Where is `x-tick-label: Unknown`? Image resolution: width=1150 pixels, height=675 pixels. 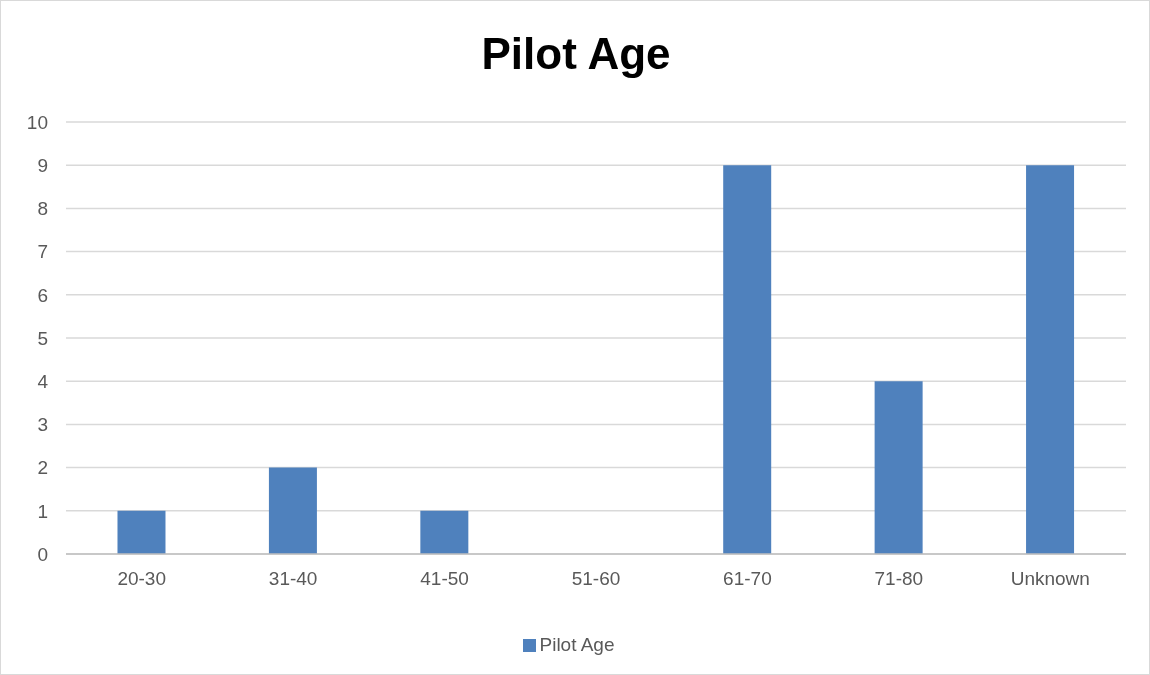
x-tick-label: Unknown is located at coordinates (1050, 579).